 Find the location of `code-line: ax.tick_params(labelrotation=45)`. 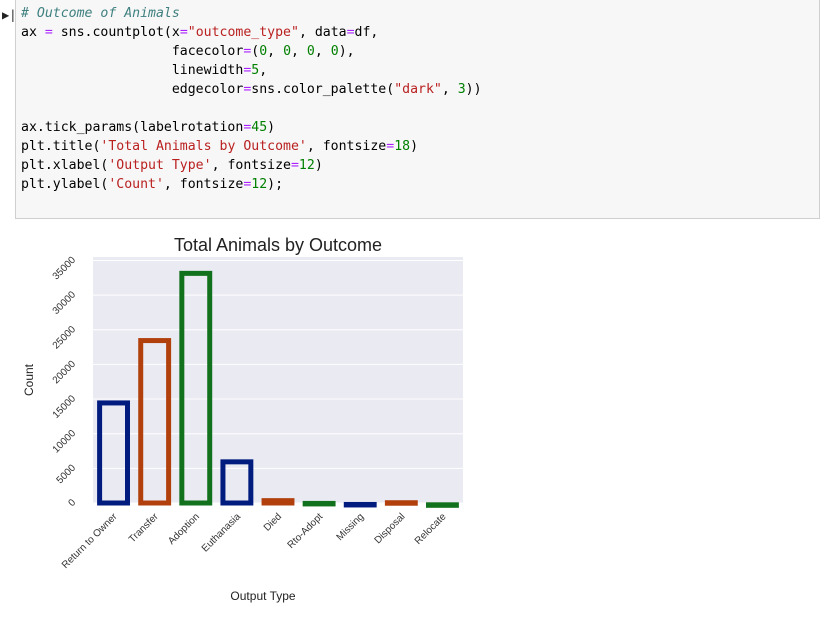

code-line: ax.tick_params(labelrotation=45) is located at coordinates (148, 127).